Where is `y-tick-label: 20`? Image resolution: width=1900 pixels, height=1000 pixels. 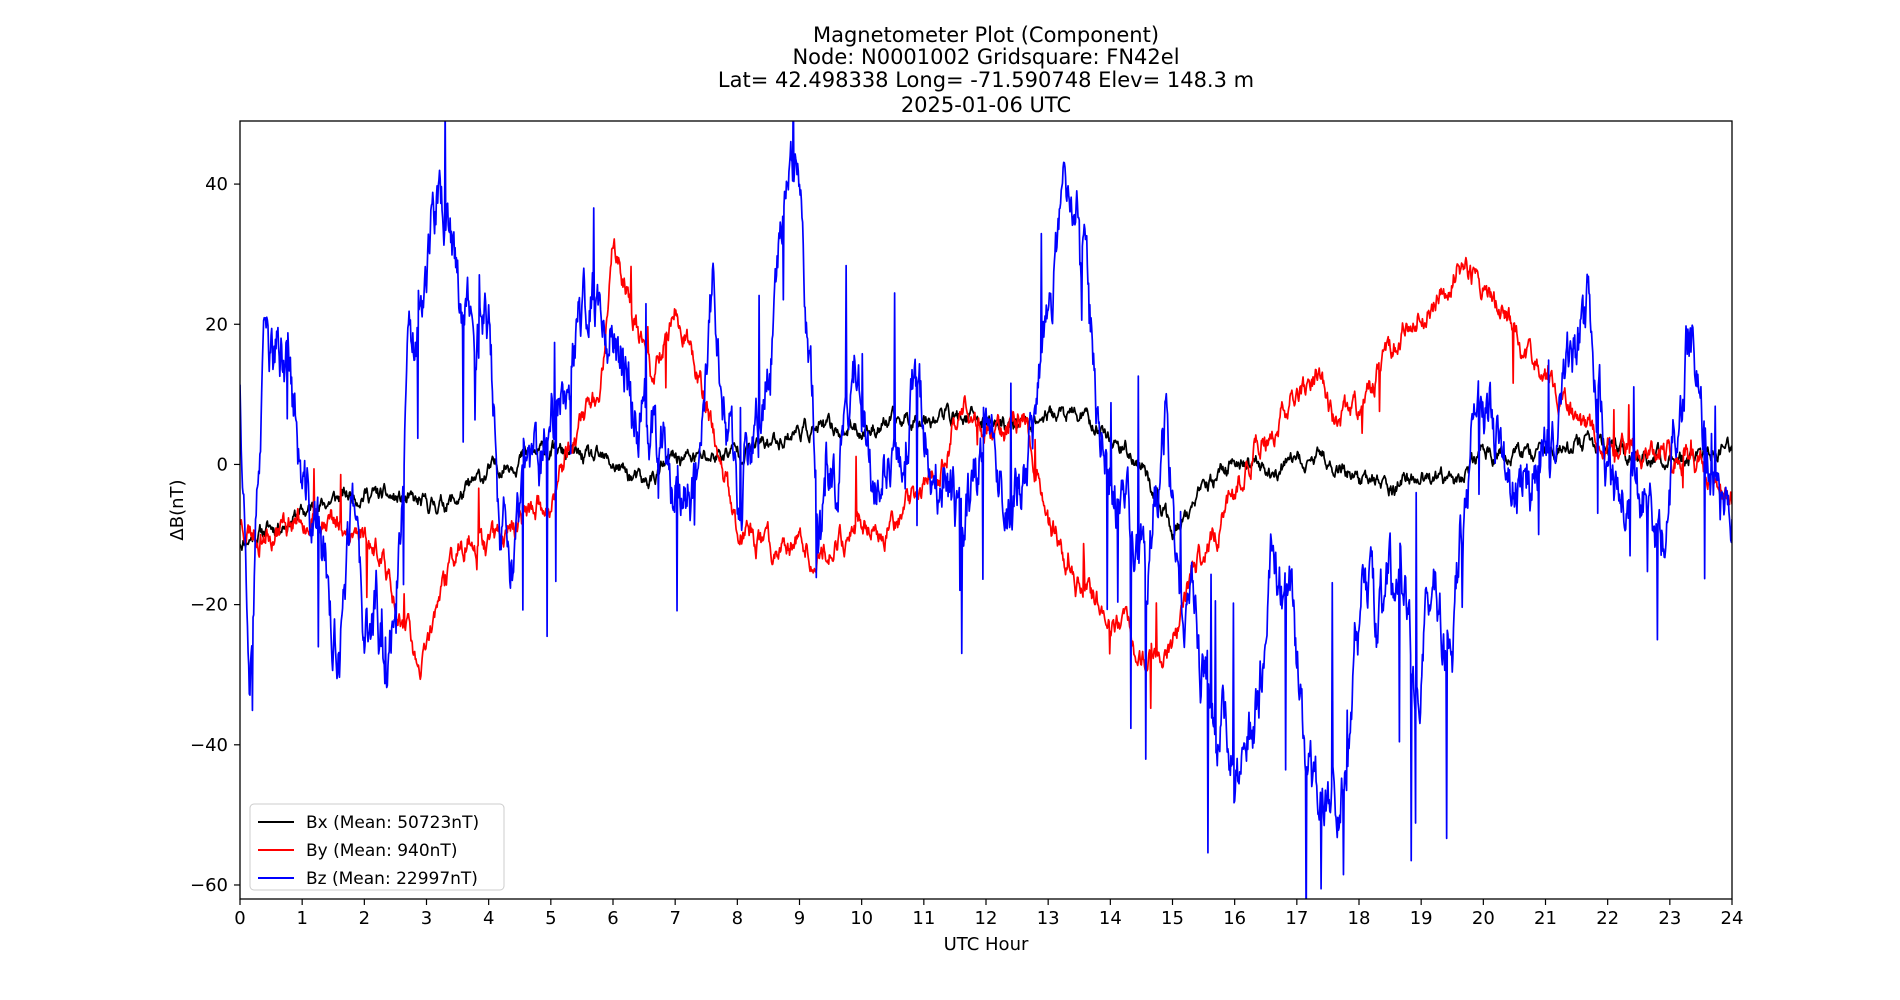 y-tick-label: 20 is located at coordinates (216, 324).